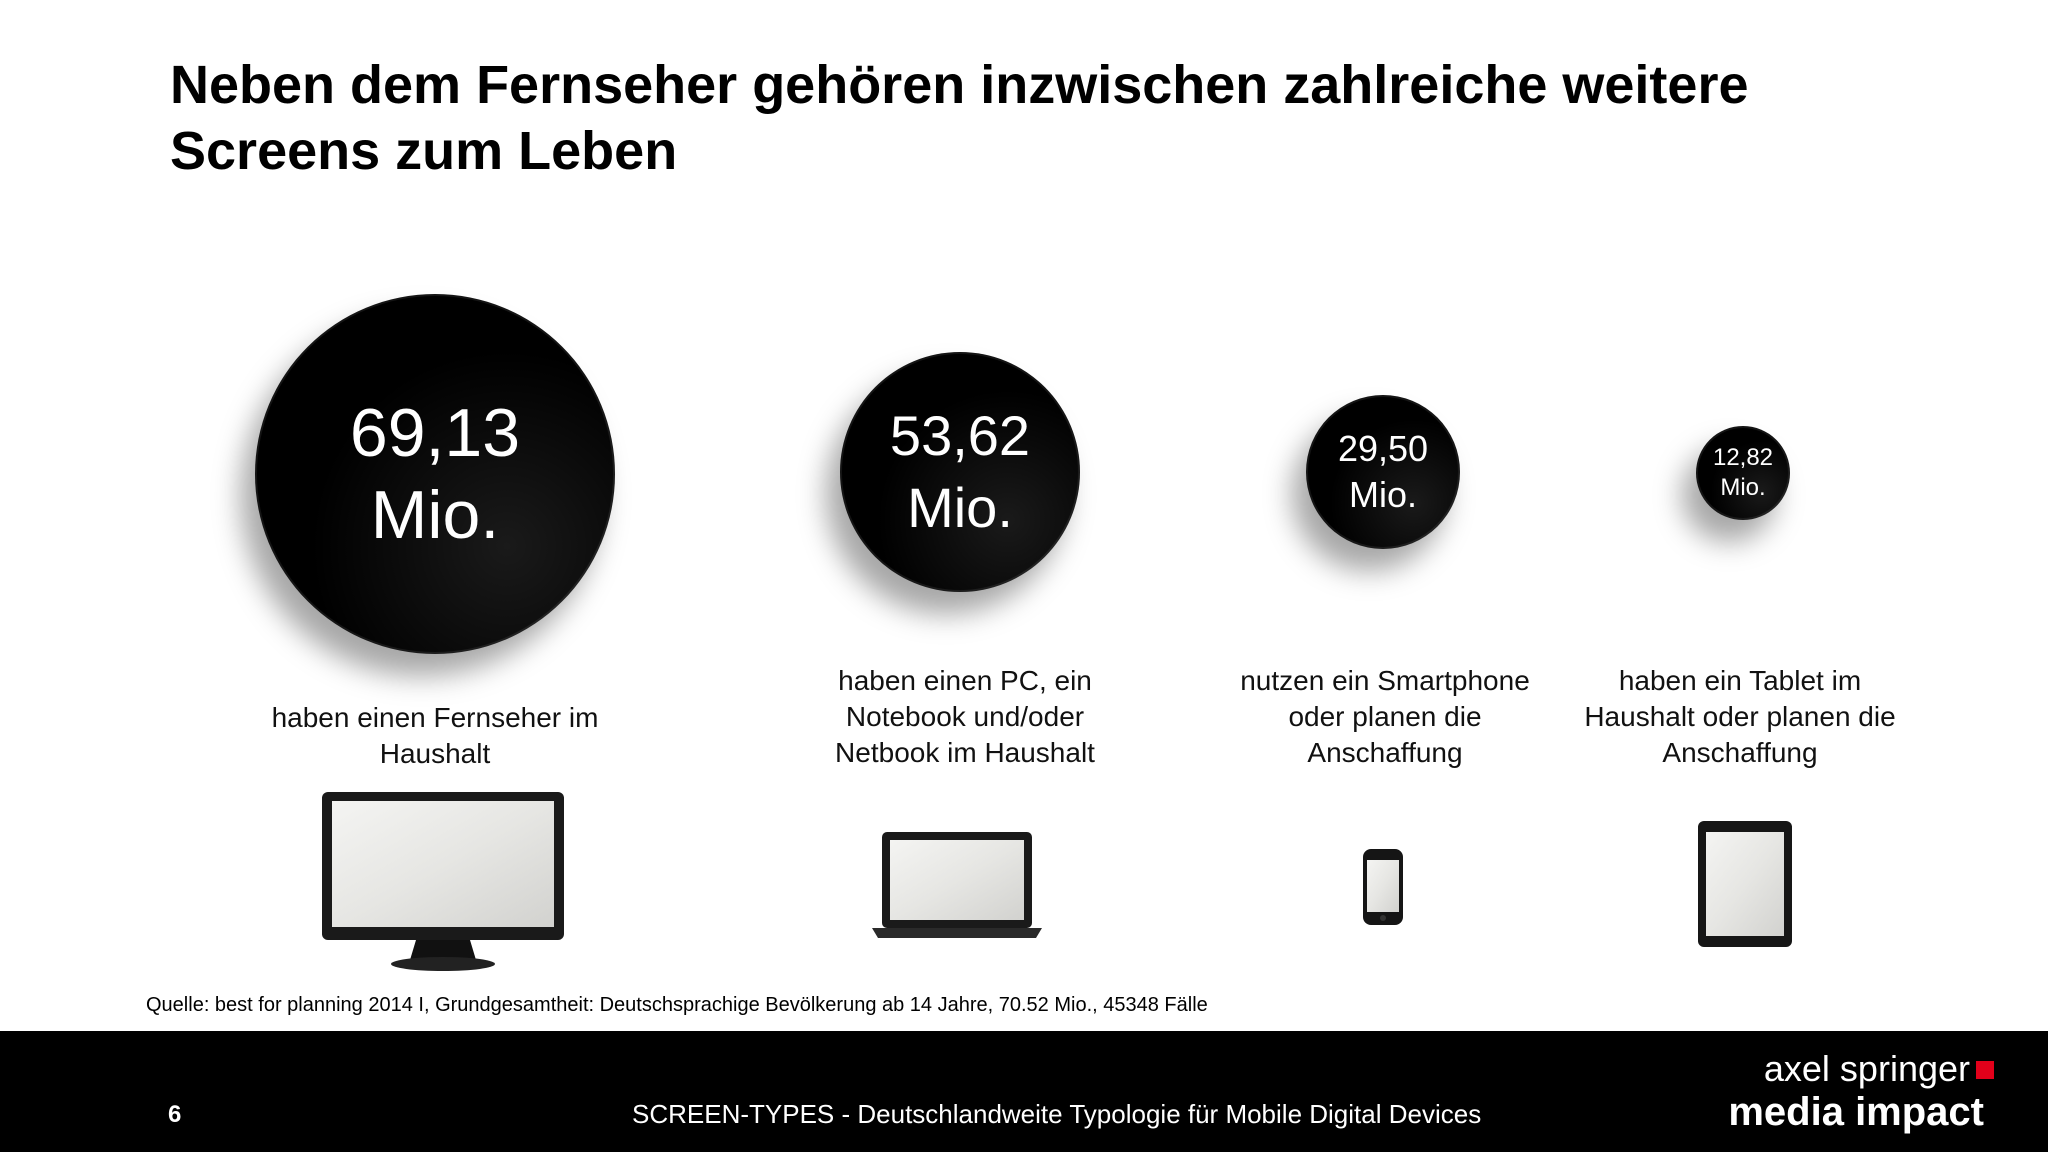 Image resolution: width=2048 pixels, height=1152 pixels. I want to click on brand-logo-line1: axel springer, so click(1879, 1069).